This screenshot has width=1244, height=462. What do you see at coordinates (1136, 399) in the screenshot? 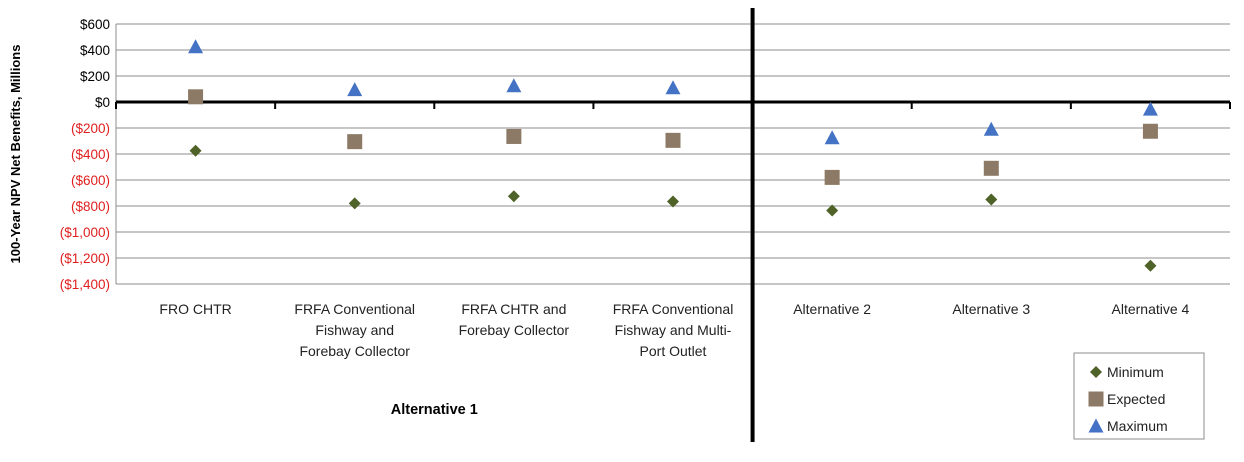
I see `legend-label: Expected` at bounding box center [1136, 399].